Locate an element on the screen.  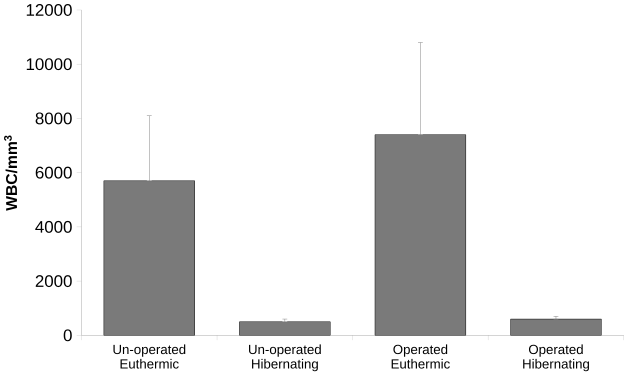
x-tick-label: Operated Hibernating is located at coordinates (556, 358).